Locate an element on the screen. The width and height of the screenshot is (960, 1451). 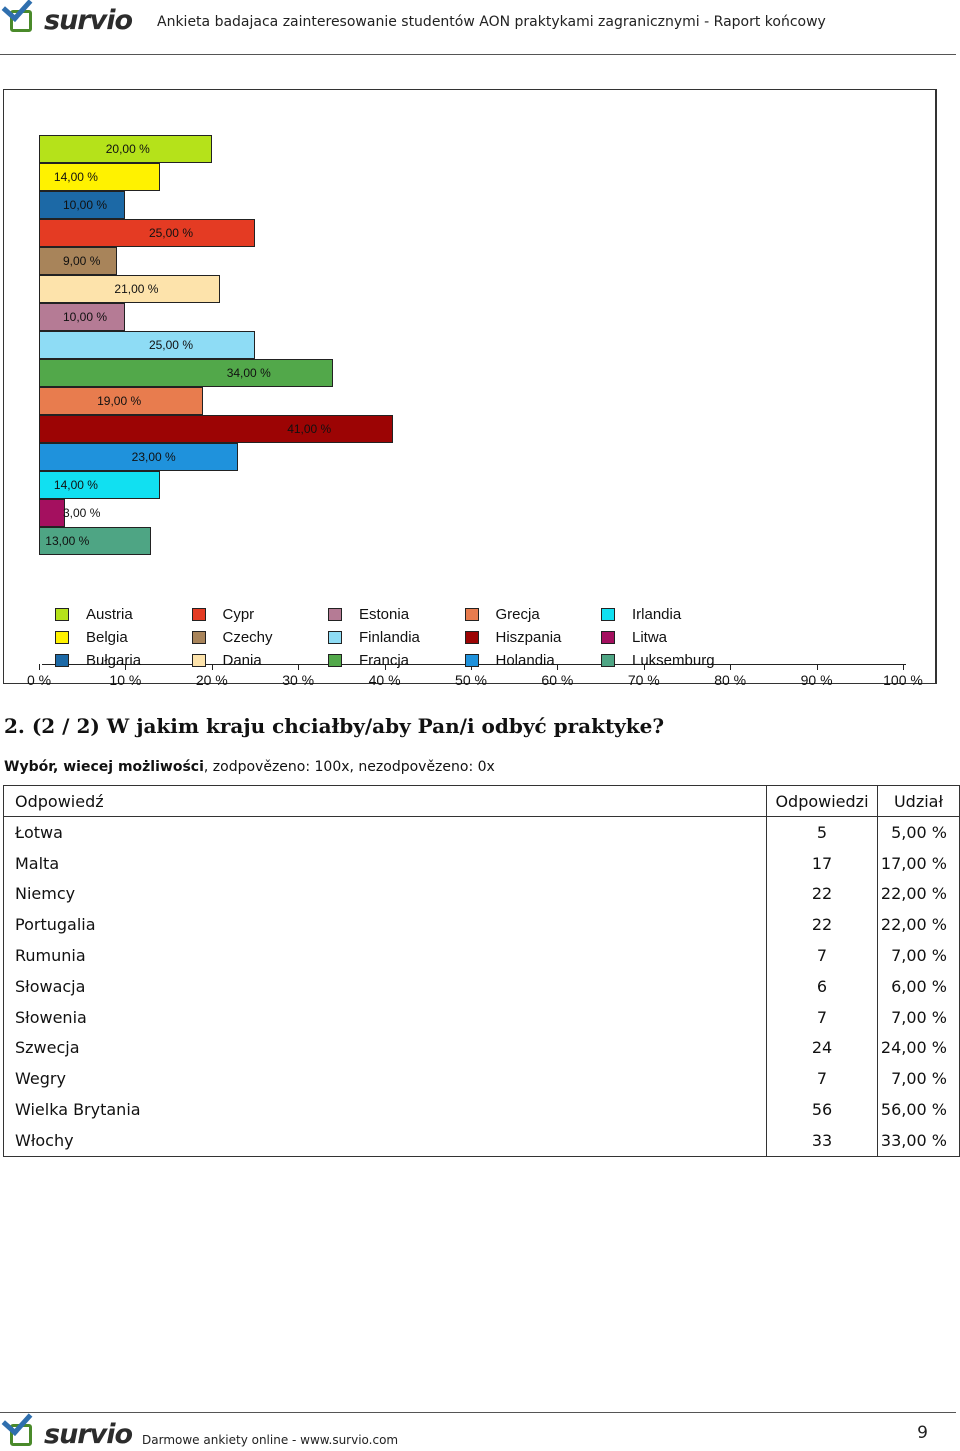
table-row: Malta 17 17,00 % is located at coordinates (481, 863).